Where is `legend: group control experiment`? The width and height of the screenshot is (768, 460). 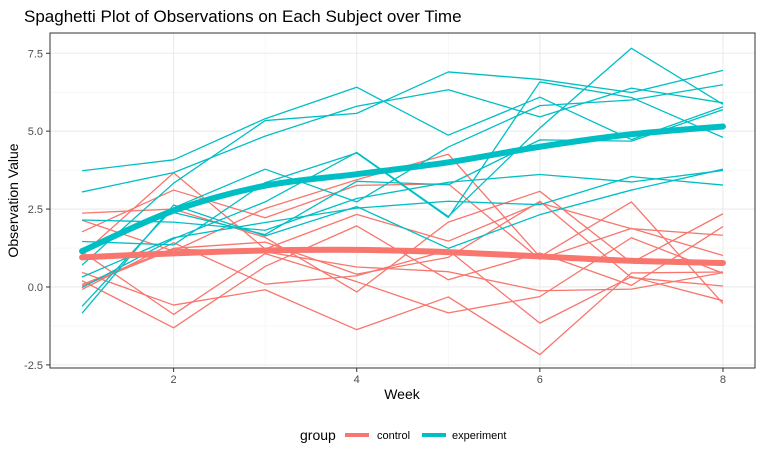
legend: group control experiment is located at coordinates (403, 435).